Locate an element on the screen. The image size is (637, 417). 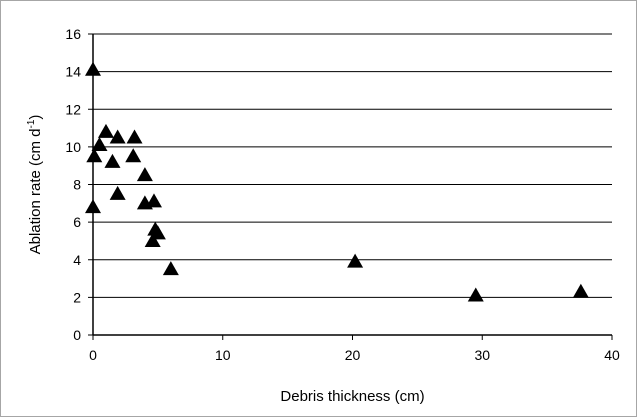
x-tick-label-20: 20 is located at coordinates (353, 355).